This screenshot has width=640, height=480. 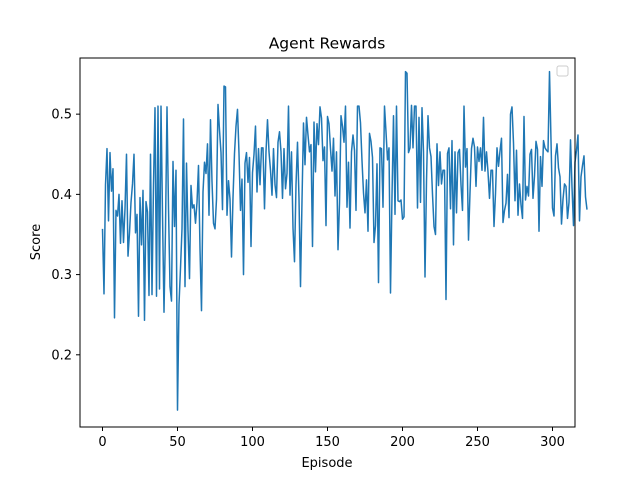 I want to click on x-axis: 0 50 100 150 200 250 300, so click(x=331, y=438).